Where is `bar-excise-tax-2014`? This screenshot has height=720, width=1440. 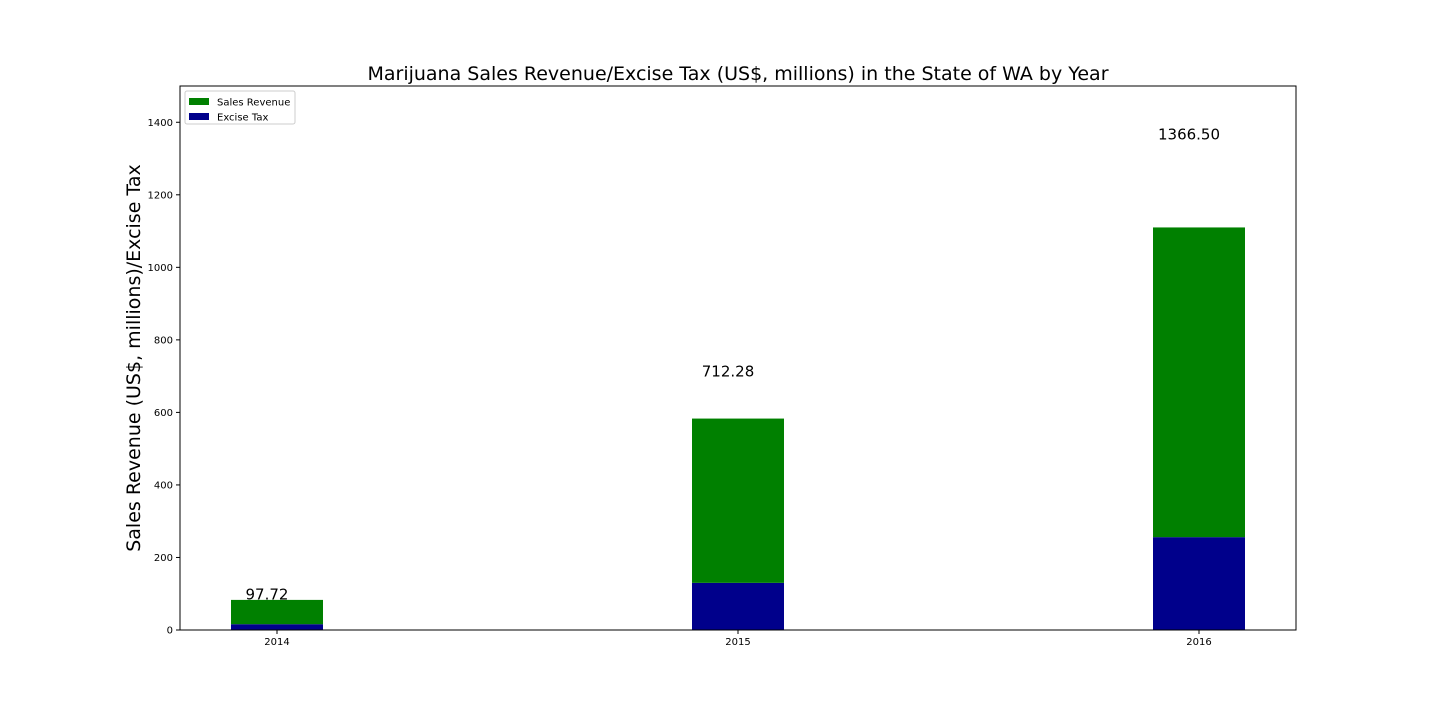 bar-excise-tax-2014 is located at coordinates (277, 627).